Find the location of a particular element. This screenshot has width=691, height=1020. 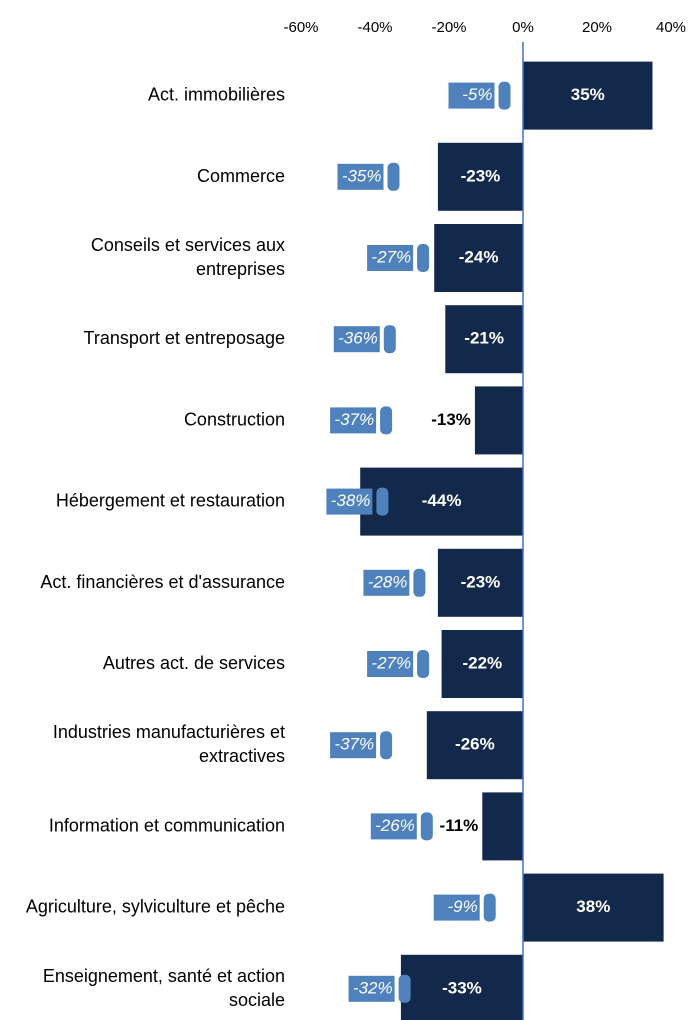

category-line: Construction is located at coordinates (234, 419).